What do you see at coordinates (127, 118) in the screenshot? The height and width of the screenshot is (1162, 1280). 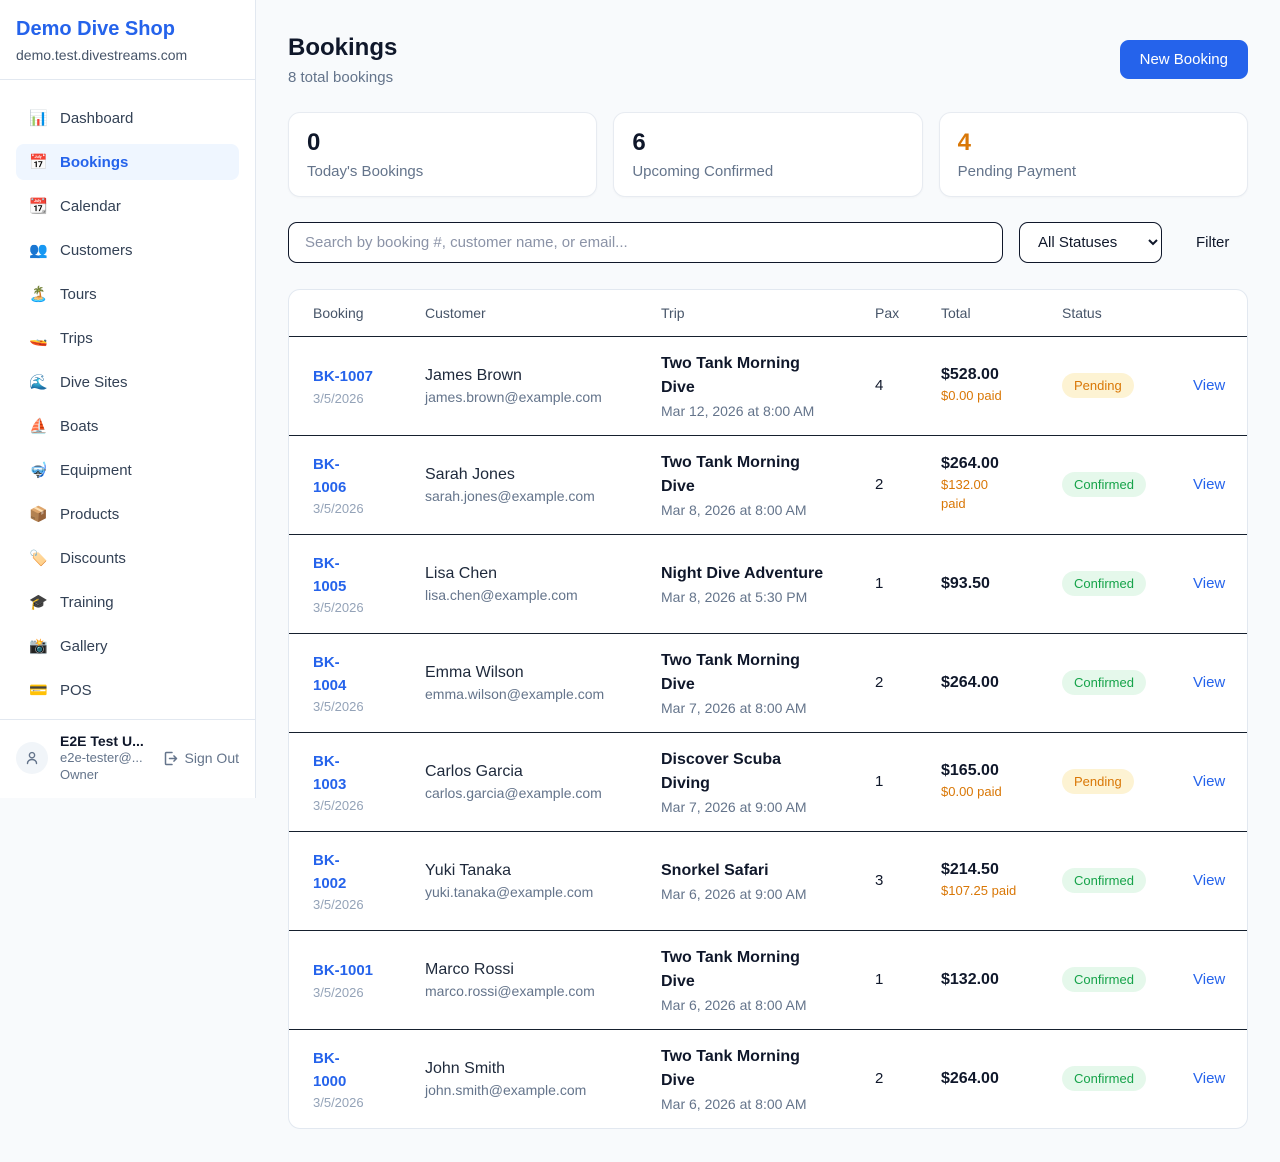 I see `sidebar-item-dashboard: 📊 Dashboard` at bounding box center [127, 118].